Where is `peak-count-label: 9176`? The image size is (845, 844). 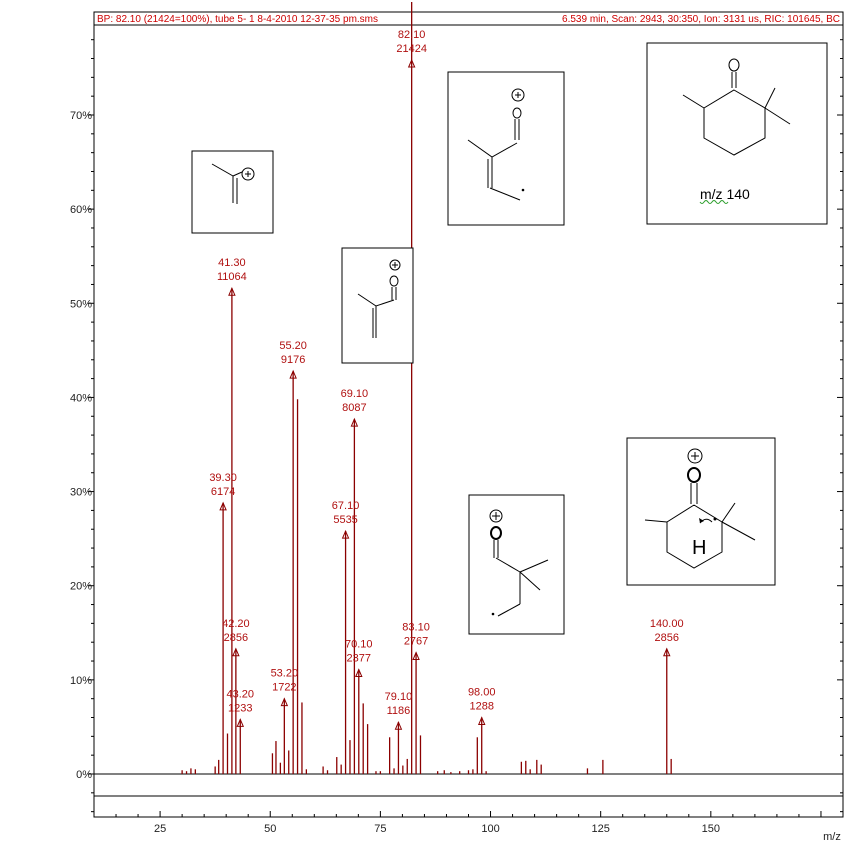
peak-count-label: 9176 is located at coordinates (293, 360).